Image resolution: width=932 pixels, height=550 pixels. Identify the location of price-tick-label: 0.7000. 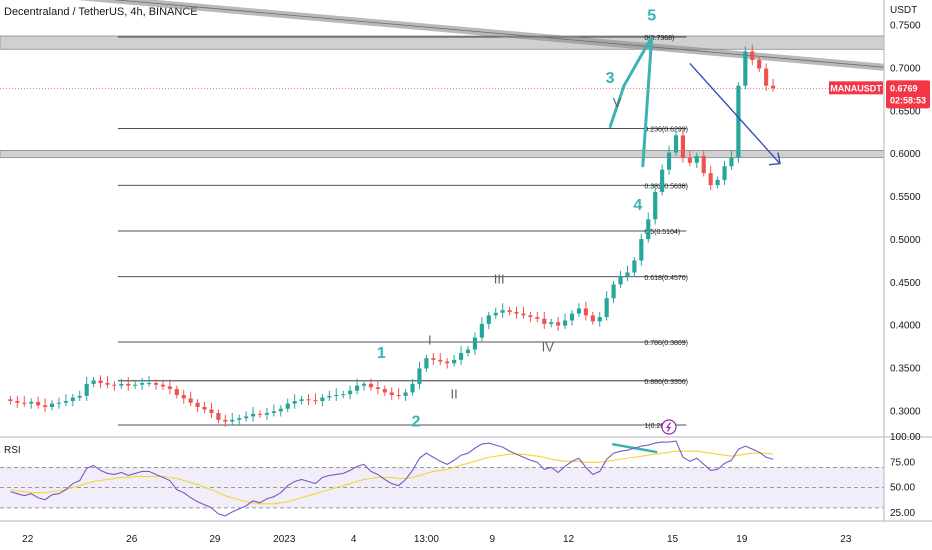
(905, 69).